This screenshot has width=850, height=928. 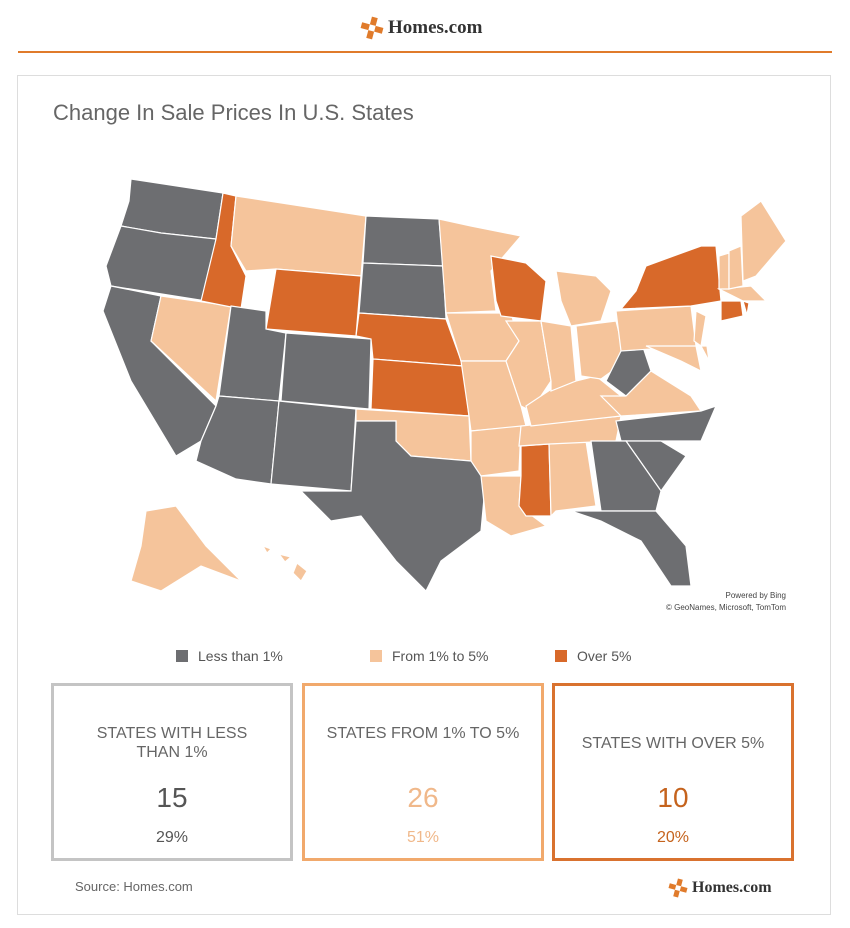 What do you see at coordinates (423, 772) in the screenshot?
I see `stat-card: STATES FROM 1% TO 5% 26 51%` at bounding box center [423, 772].